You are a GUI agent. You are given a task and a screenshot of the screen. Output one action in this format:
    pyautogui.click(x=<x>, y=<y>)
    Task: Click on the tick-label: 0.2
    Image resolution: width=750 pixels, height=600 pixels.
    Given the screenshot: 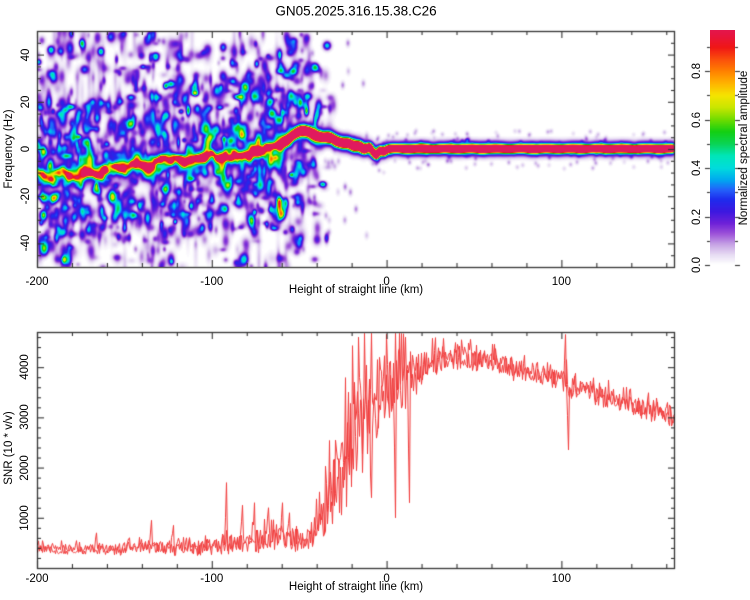 What is the action you would take?
    pyautogui.click(x=697, y=216)
    